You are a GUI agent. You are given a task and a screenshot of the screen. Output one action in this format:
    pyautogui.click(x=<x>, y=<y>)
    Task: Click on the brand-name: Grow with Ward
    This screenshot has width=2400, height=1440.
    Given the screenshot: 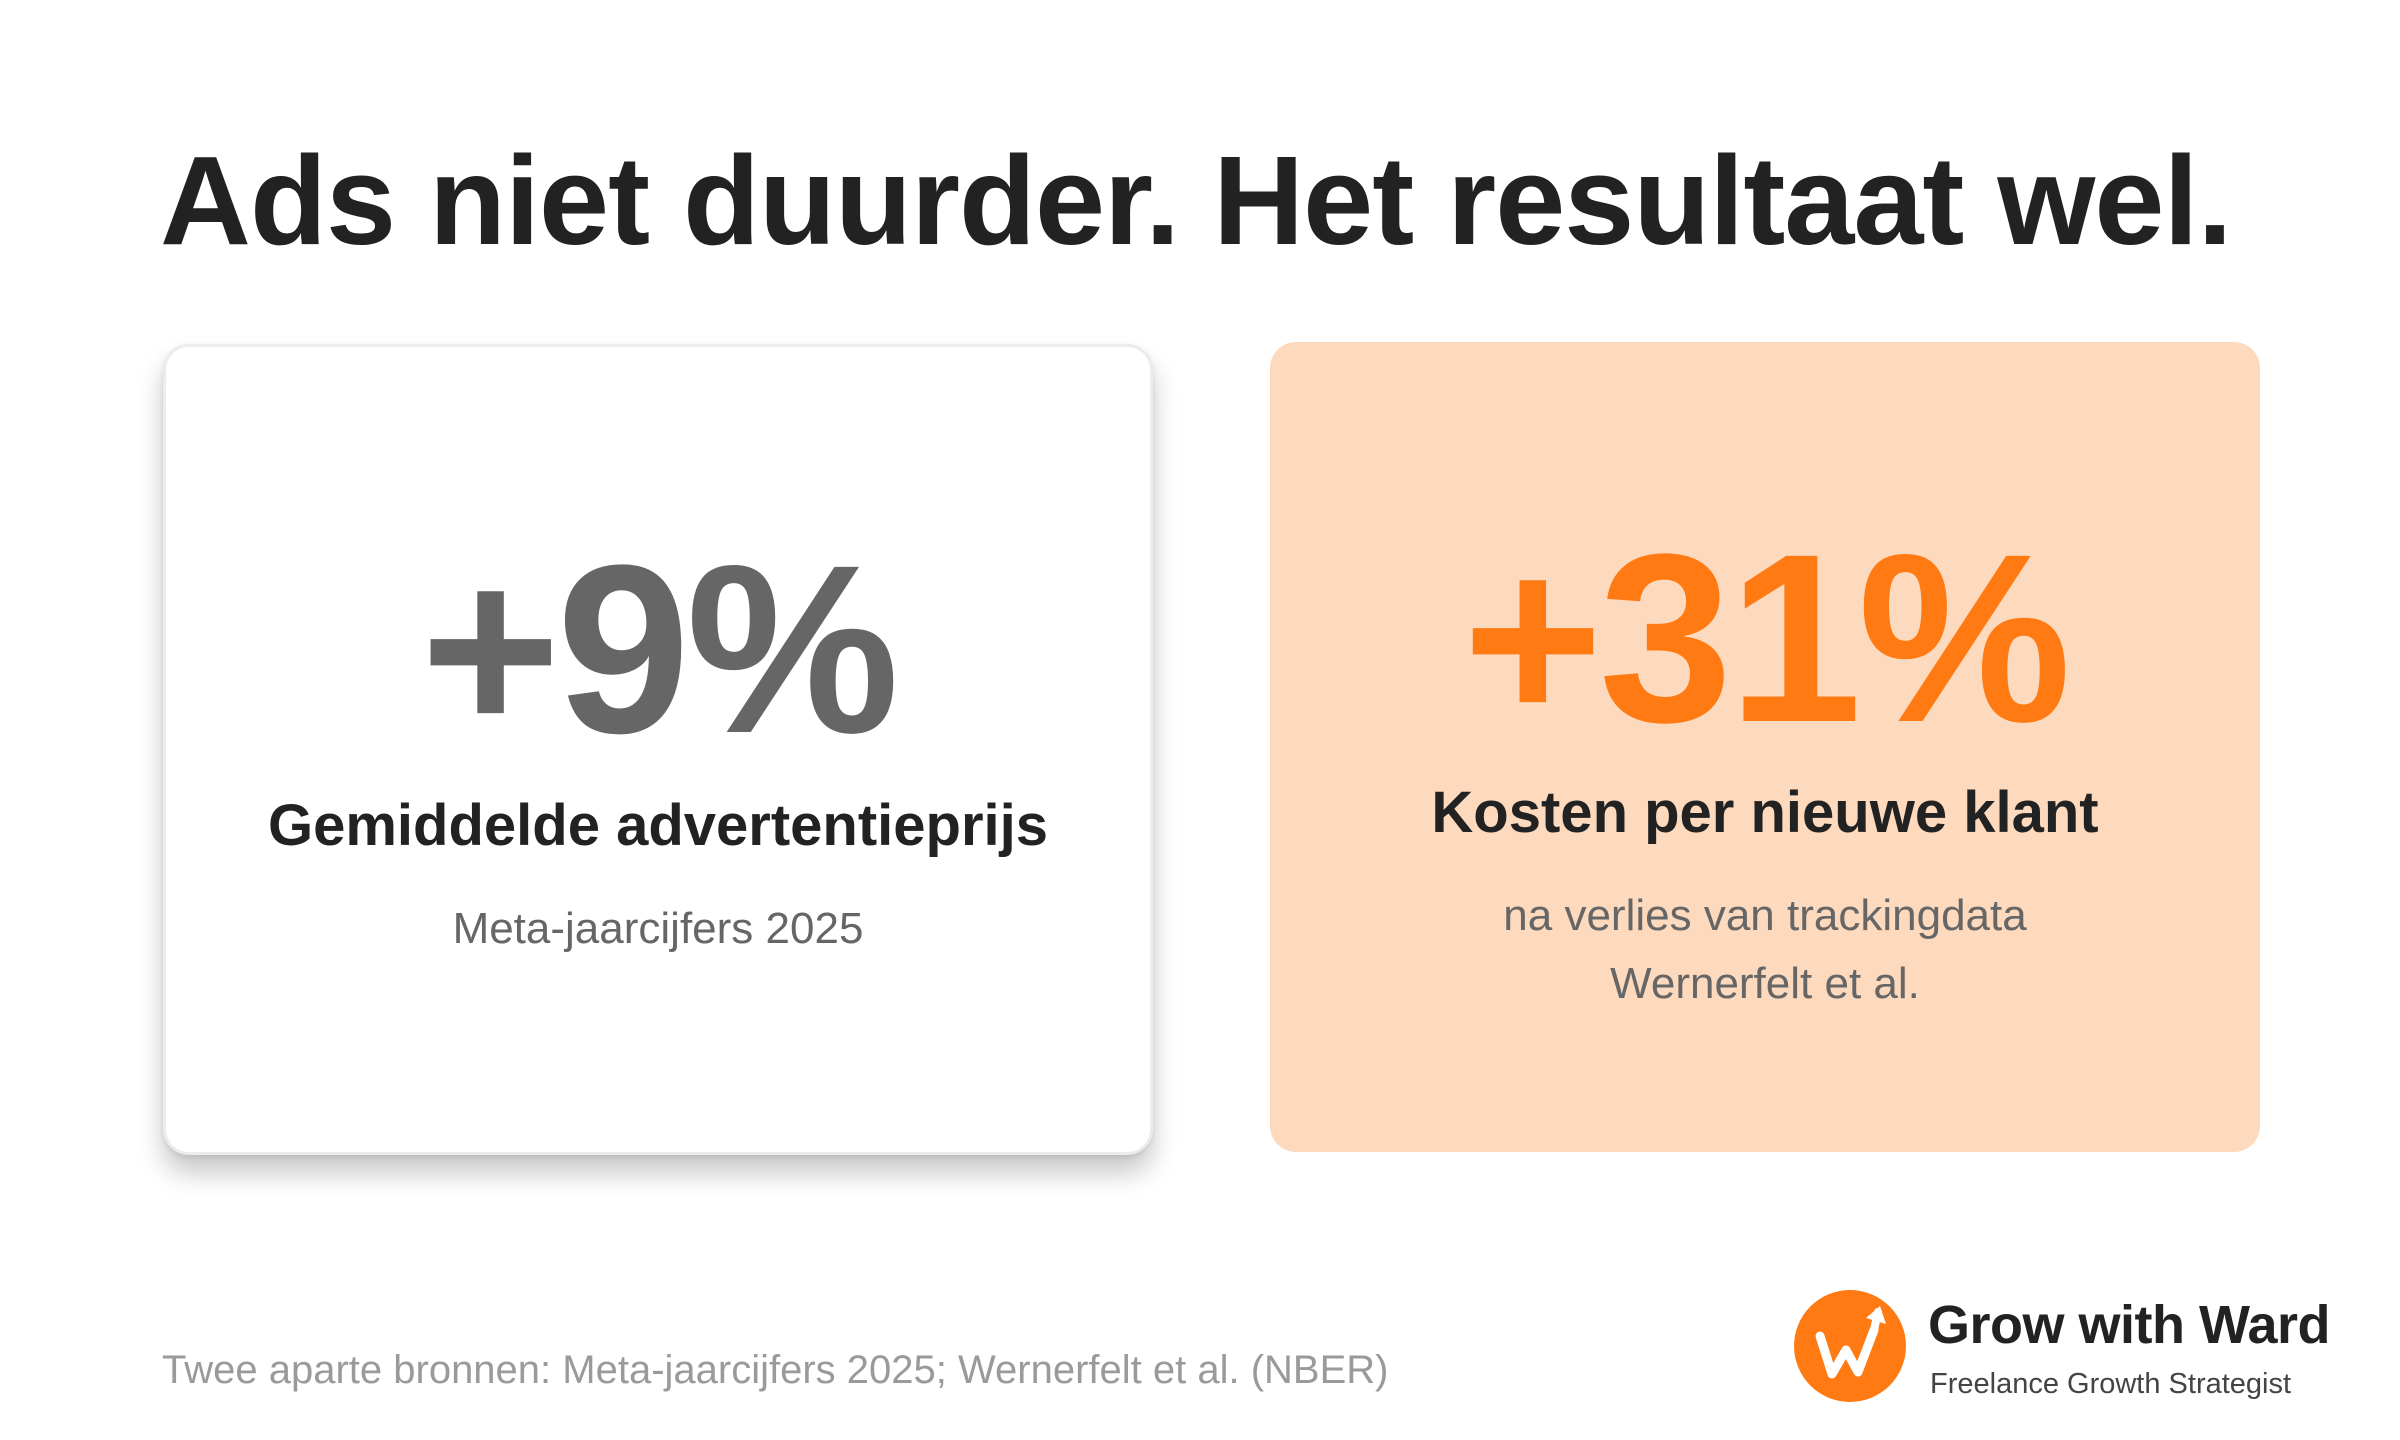 What is the action you would take?
    pyautogui.click(x=2129, y=1325)
    